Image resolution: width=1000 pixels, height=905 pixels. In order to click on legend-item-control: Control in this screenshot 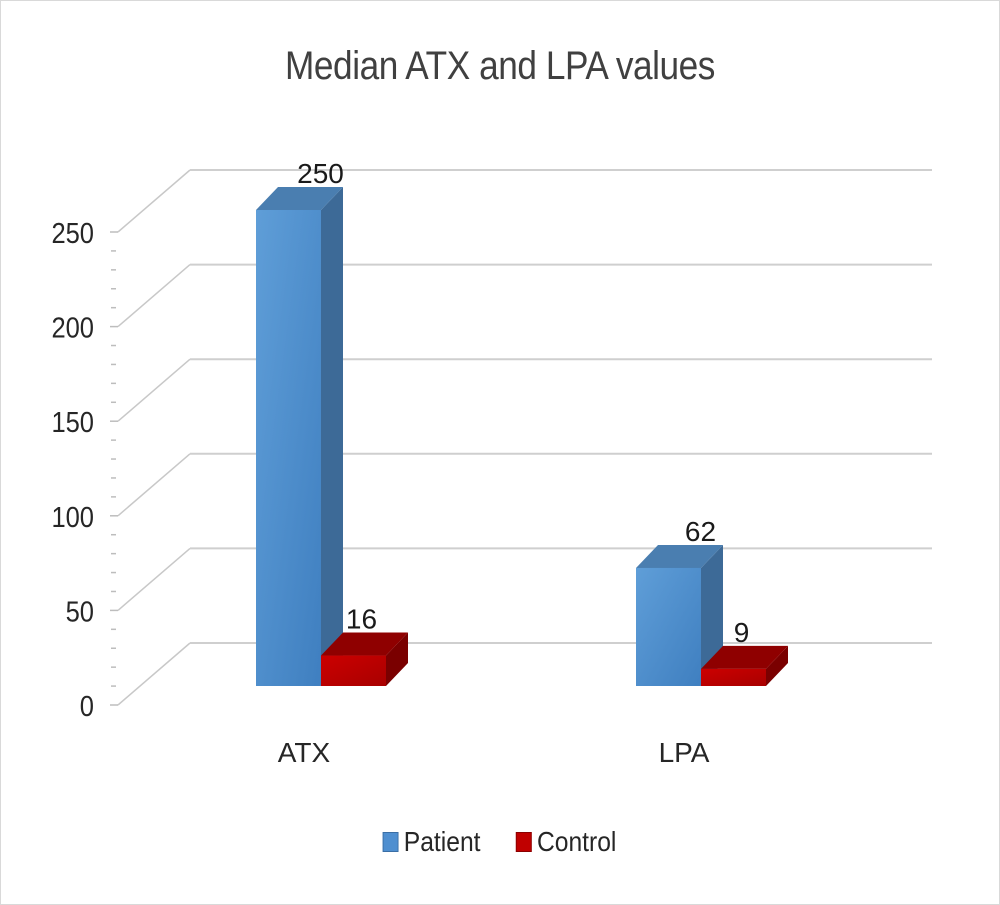, I will do `click(566, 842)`.